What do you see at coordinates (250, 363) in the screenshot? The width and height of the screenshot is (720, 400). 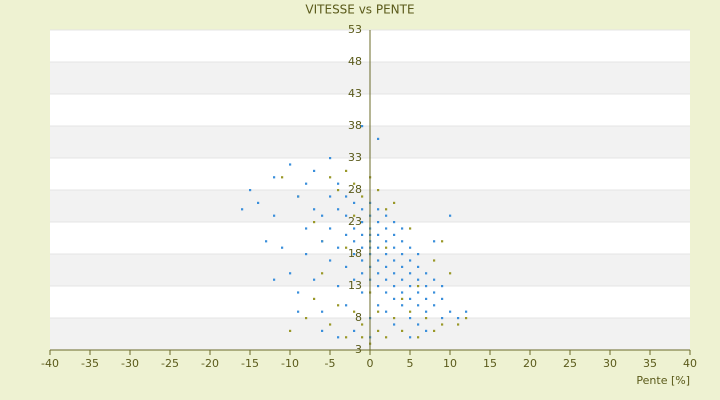 I see `x-tick-label: -15` at bounding box center [250, 363].